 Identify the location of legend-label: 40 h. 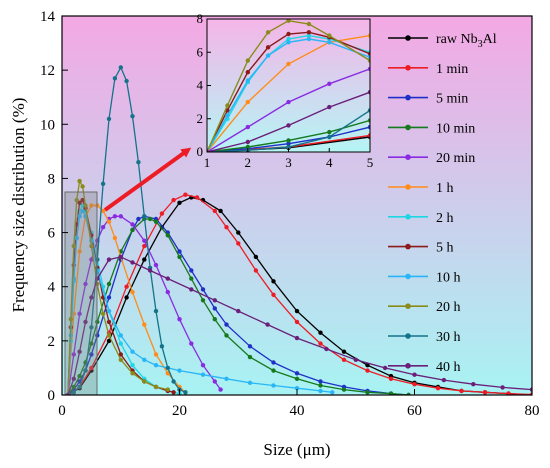
(448, 367).